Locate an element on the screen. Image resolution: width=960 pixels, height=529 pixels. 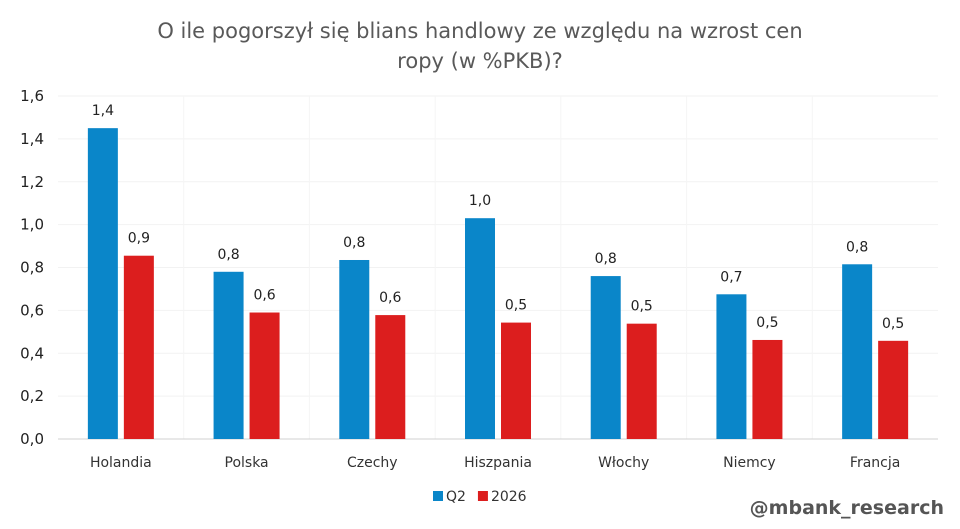
y-tick-label: 0,4 is located at coordinates (32, 353).